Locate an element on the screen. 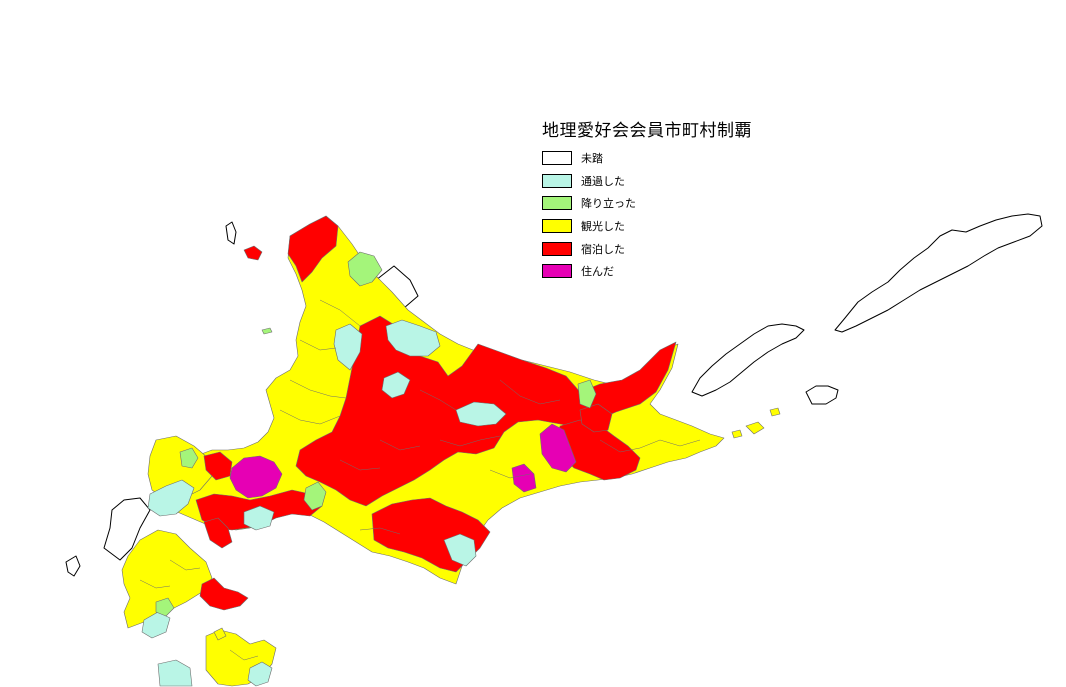 The height and width of the screenshot is (687, 1066). legend-label-sightseeing: 観光した is located at coordinates (603, 227).